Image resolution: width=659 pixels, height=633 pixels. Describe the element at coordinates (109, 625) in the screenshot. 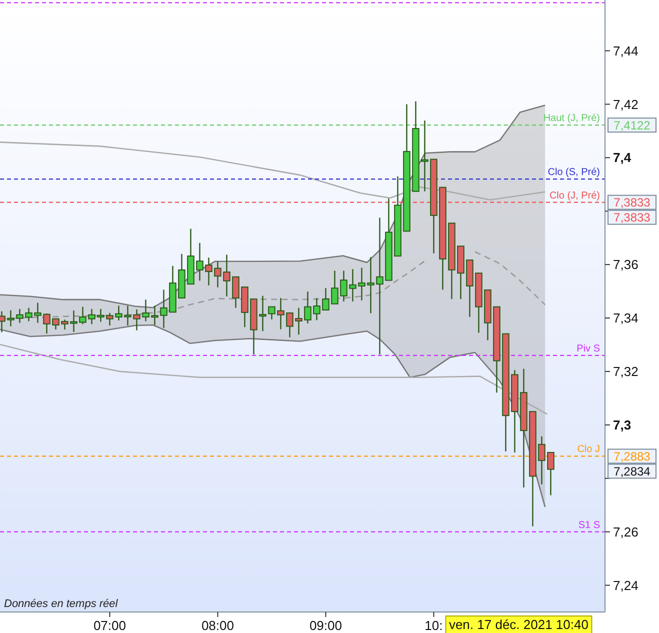

I see `x-tick-label: 07:00` at that location.